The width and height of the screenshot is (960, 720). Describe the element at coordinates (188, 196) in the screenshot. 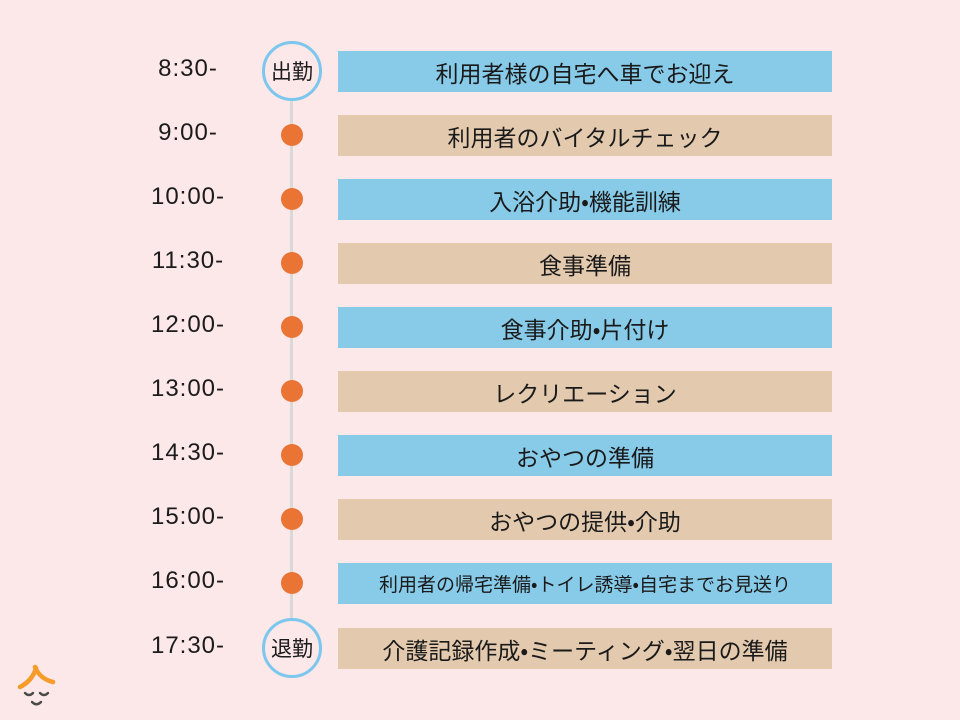

I see `time-label: 10:00-` at that location.